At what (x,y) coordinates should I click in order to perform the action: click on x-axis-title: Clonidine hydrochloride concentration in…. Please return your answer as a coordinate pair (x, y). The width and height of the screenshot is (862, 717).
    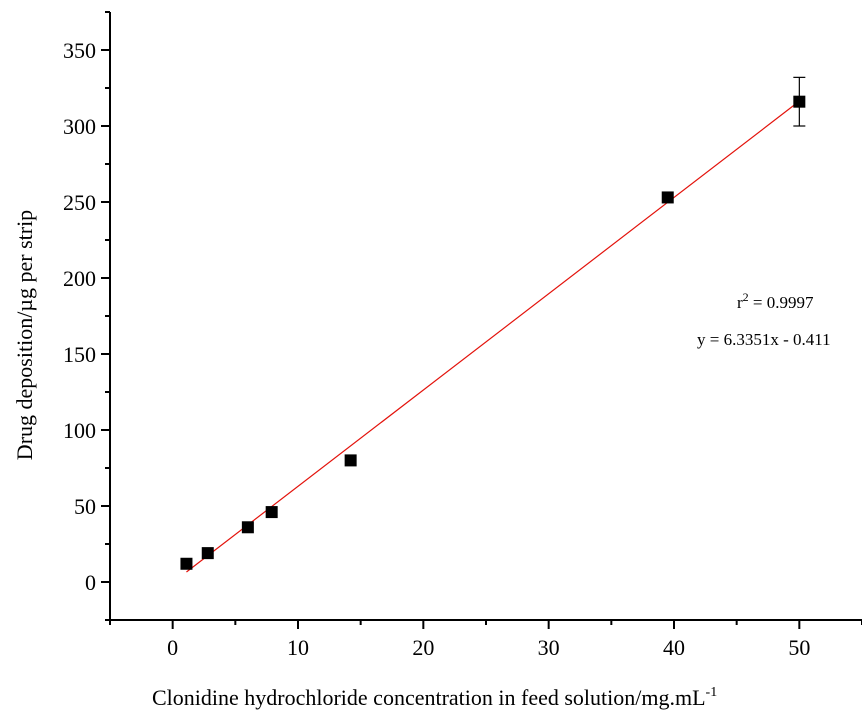
    Looking at the image, I should click on (434, 697).